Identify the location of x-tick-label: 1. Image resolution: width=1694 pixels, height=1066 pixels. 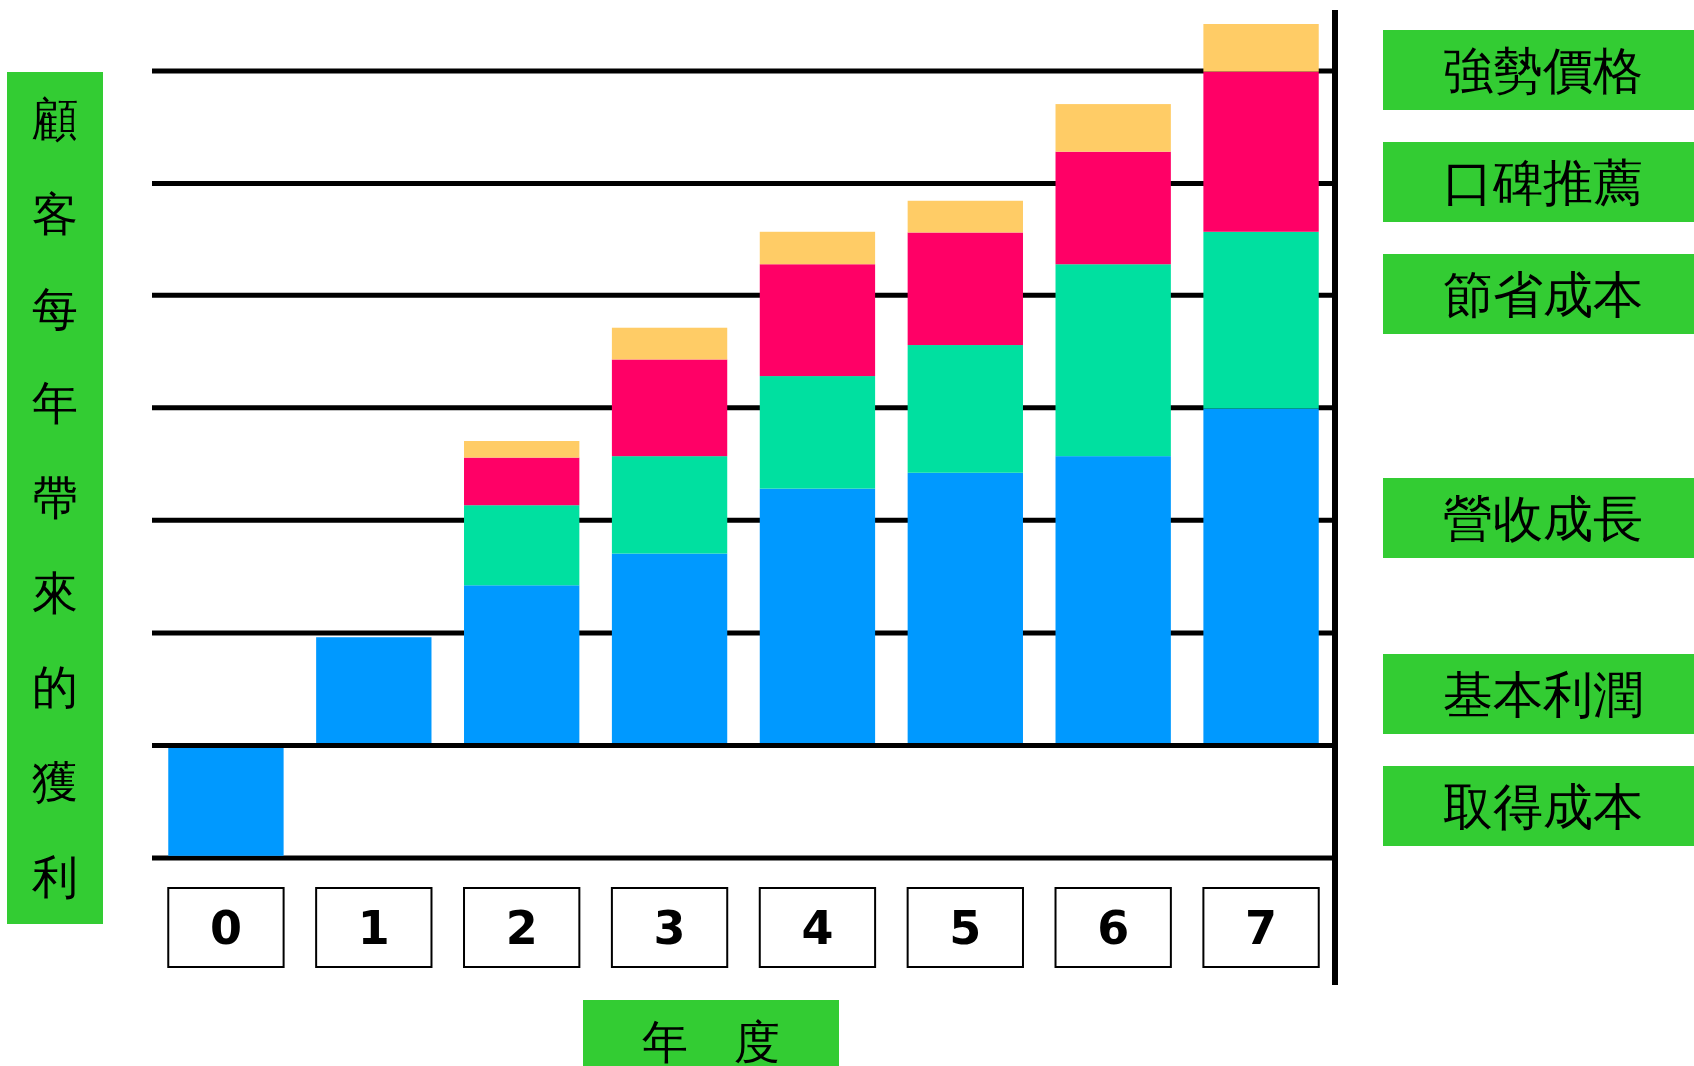
(373, 928).